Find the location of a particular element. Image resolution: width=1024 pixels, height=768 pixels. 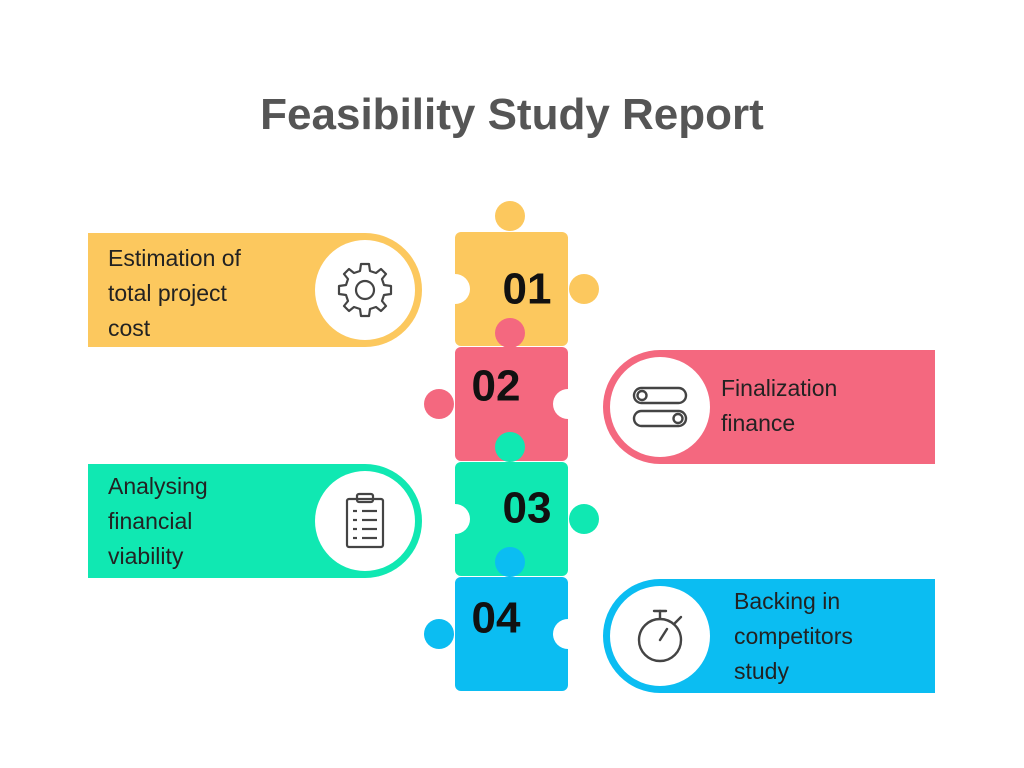

step-2-card is located at coordinates (769, 407).